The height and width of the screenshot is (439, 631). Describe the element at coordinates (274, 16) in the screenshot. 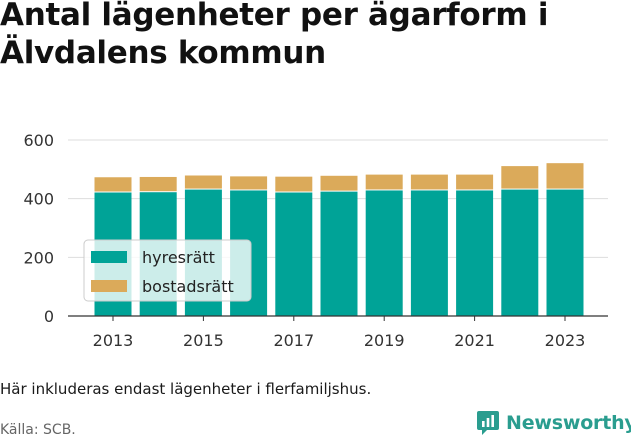

I see `chart-title-line-1: Antal lägenheter per ägarform i` at that location.